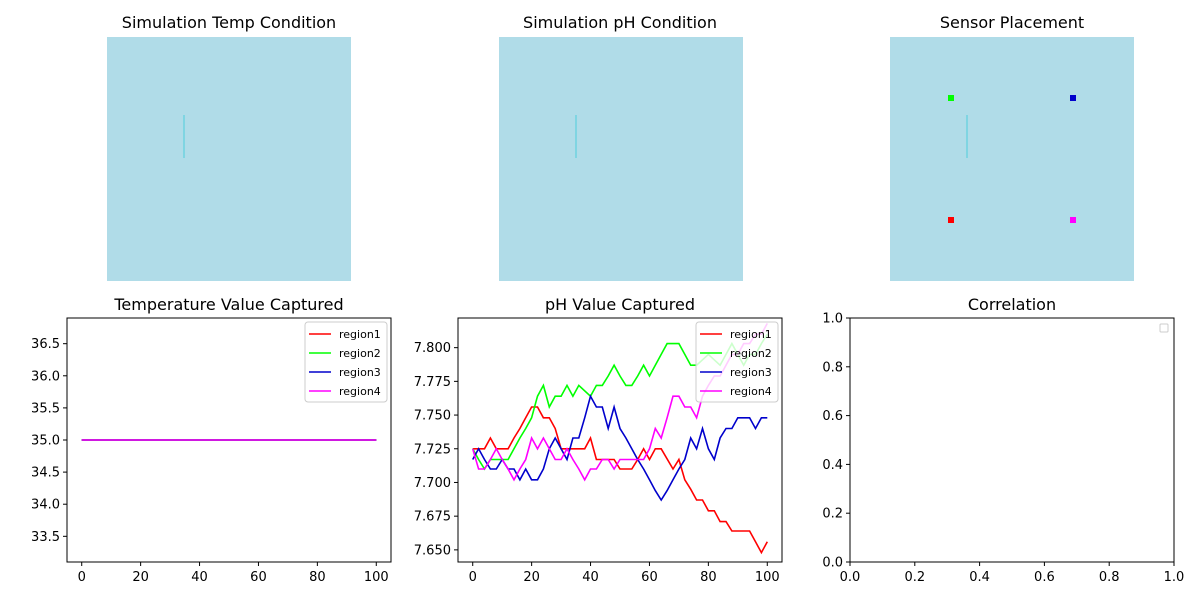 The width and height of the screenshot is (1200, 600). I want to click on temperature-legend: region1 region2 region3 region4, so click(346, 362).